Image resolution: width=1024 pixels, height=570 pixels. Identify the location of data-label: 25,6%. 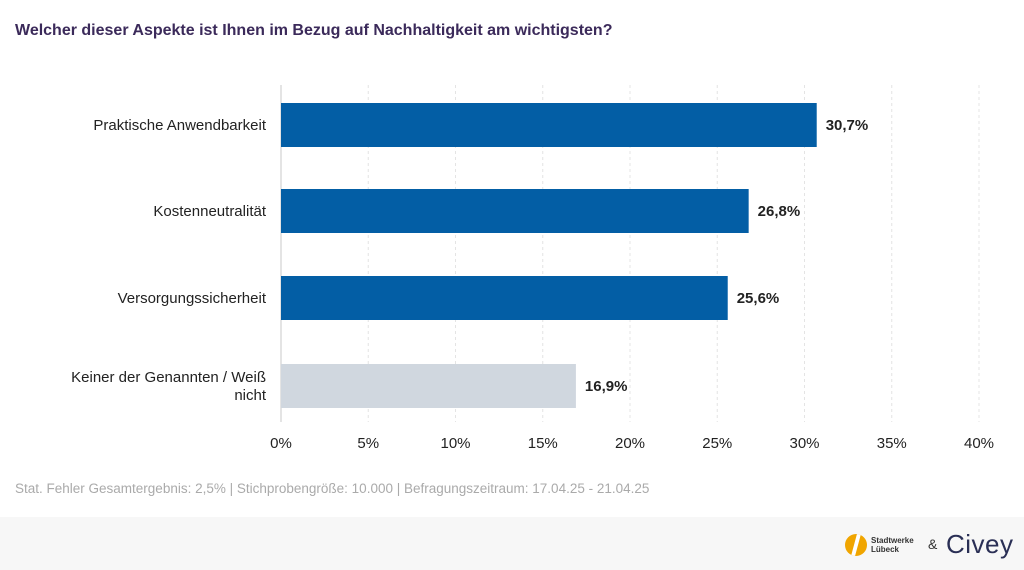
(758, 298).